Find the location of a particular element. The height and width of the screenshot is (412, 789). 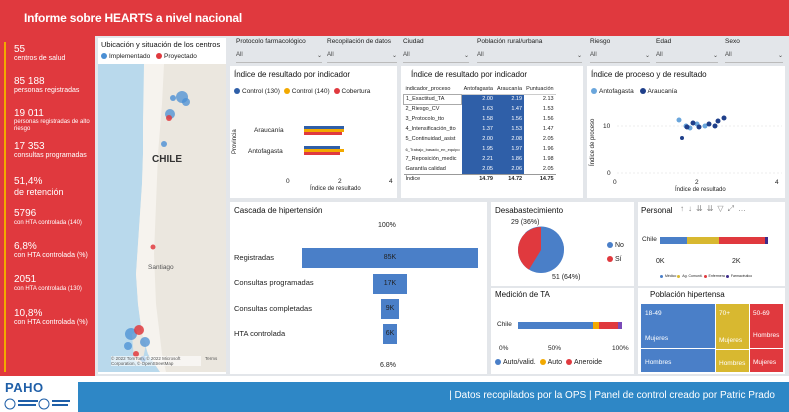

table-row: 7_Reposición_medic 2.21 1.86 1.98 is located at coordinates (479, 159).